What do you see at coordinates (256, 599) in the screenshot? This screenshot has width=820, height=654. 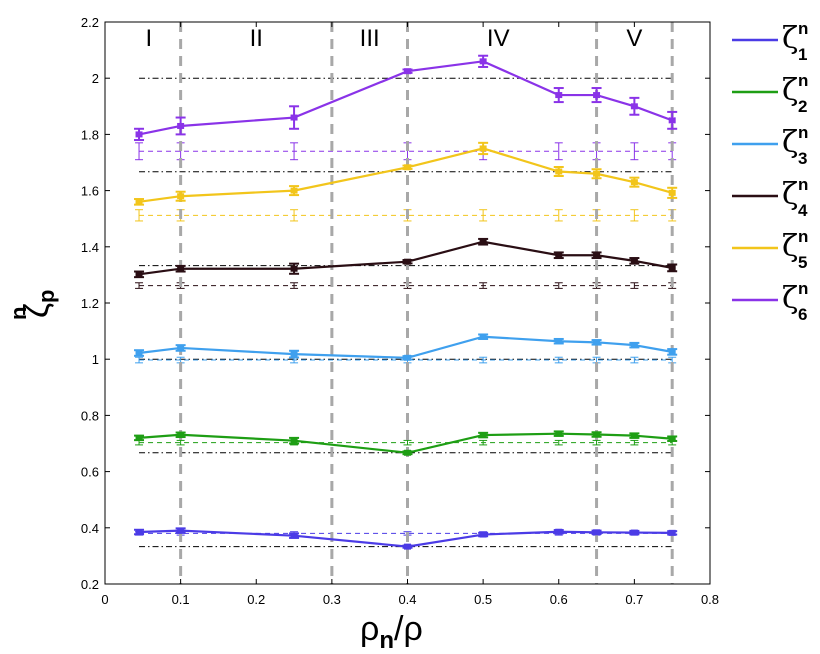 I see `x-tick-label: 0.2` at bounding box center [256, 599].